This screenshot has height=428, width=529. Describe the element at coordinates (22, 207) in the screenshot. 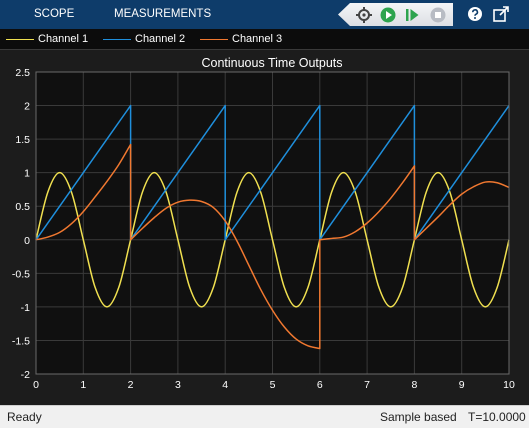

I see `y-tick-label: 0.5` at that location.